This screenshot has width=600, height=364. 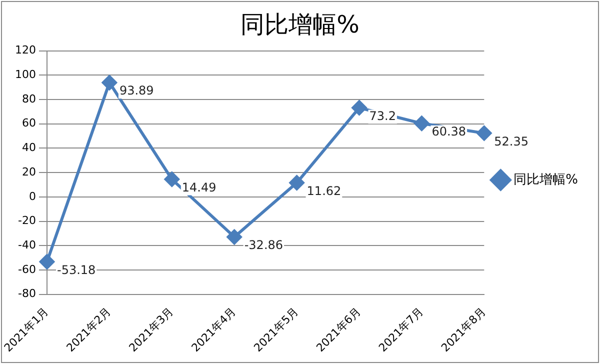 What do you see at coordinates (27, 269) in the screenshot?
I see `y-tick-label: -60` at bounding box center [27, 269].